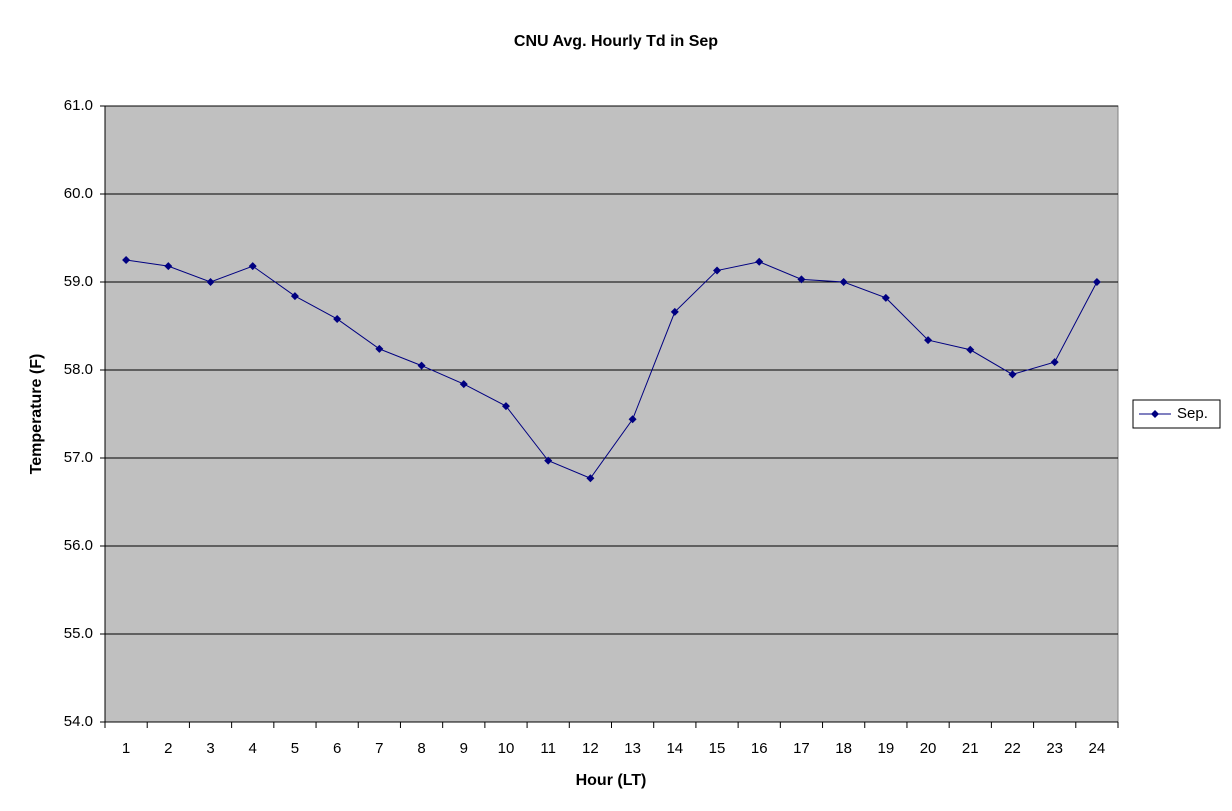 The image size is (1232, 811). I want to click on legend-label: Sep., so click(1192, 413).